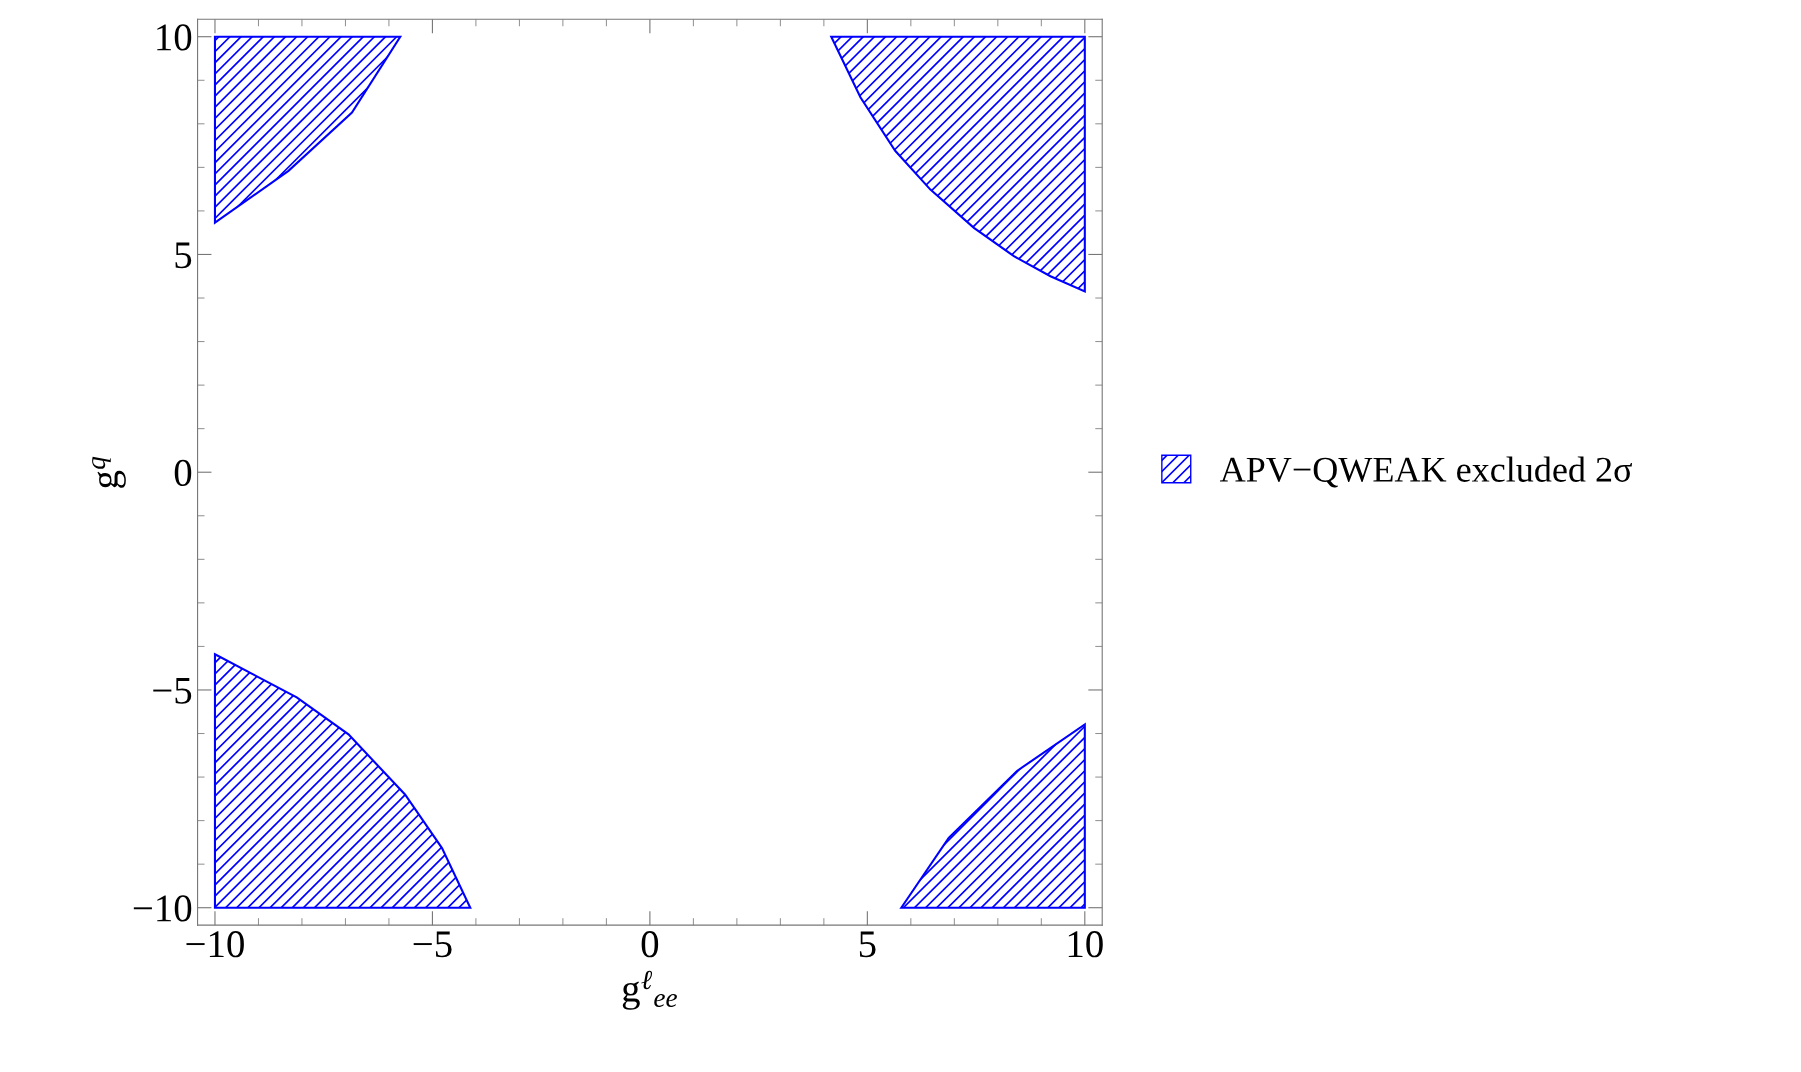 The height and width of the screenshot is (1072, 1801). What do you see at coordinates (183, 255) in the screenshot?
I see `y-tick-label: 5` at bounding box center [183, 255].